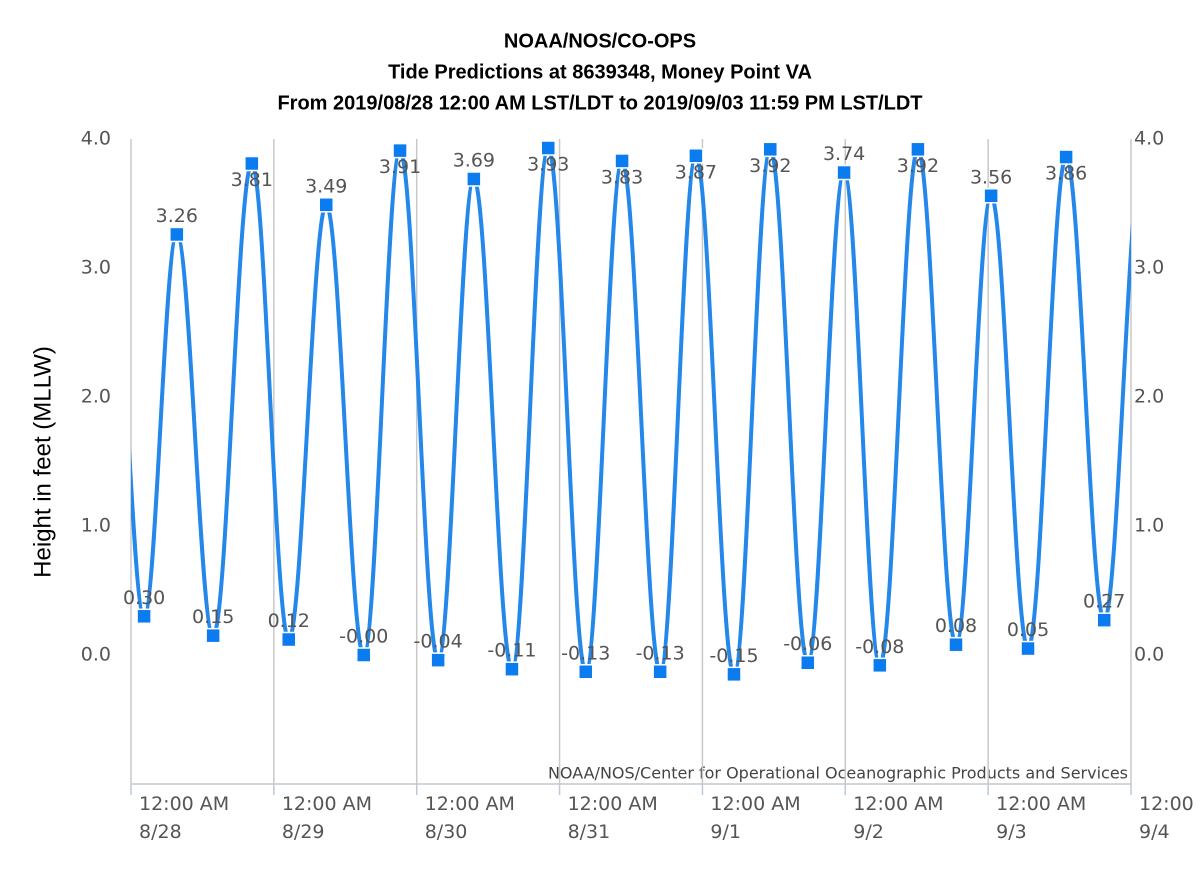  I want to click on data-label: 3.74, so click(844, 154).